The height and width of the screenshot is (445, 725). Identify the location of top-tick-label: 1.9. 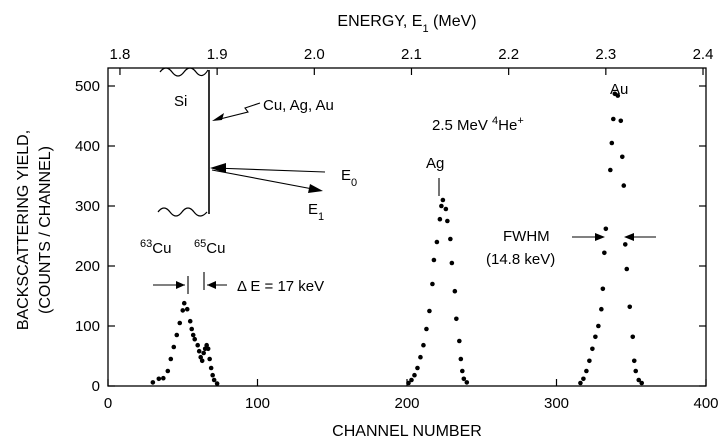
(217, 54).